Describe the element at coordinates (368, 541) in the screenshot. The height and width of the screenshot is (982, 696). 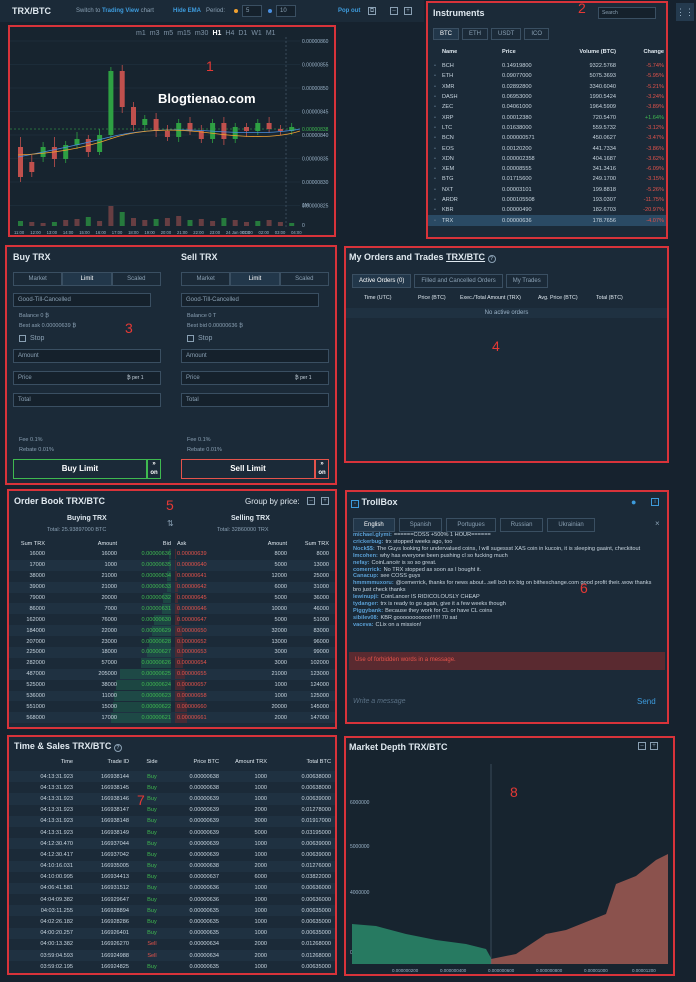
I see `chat-user: crickerbug:` at that location.